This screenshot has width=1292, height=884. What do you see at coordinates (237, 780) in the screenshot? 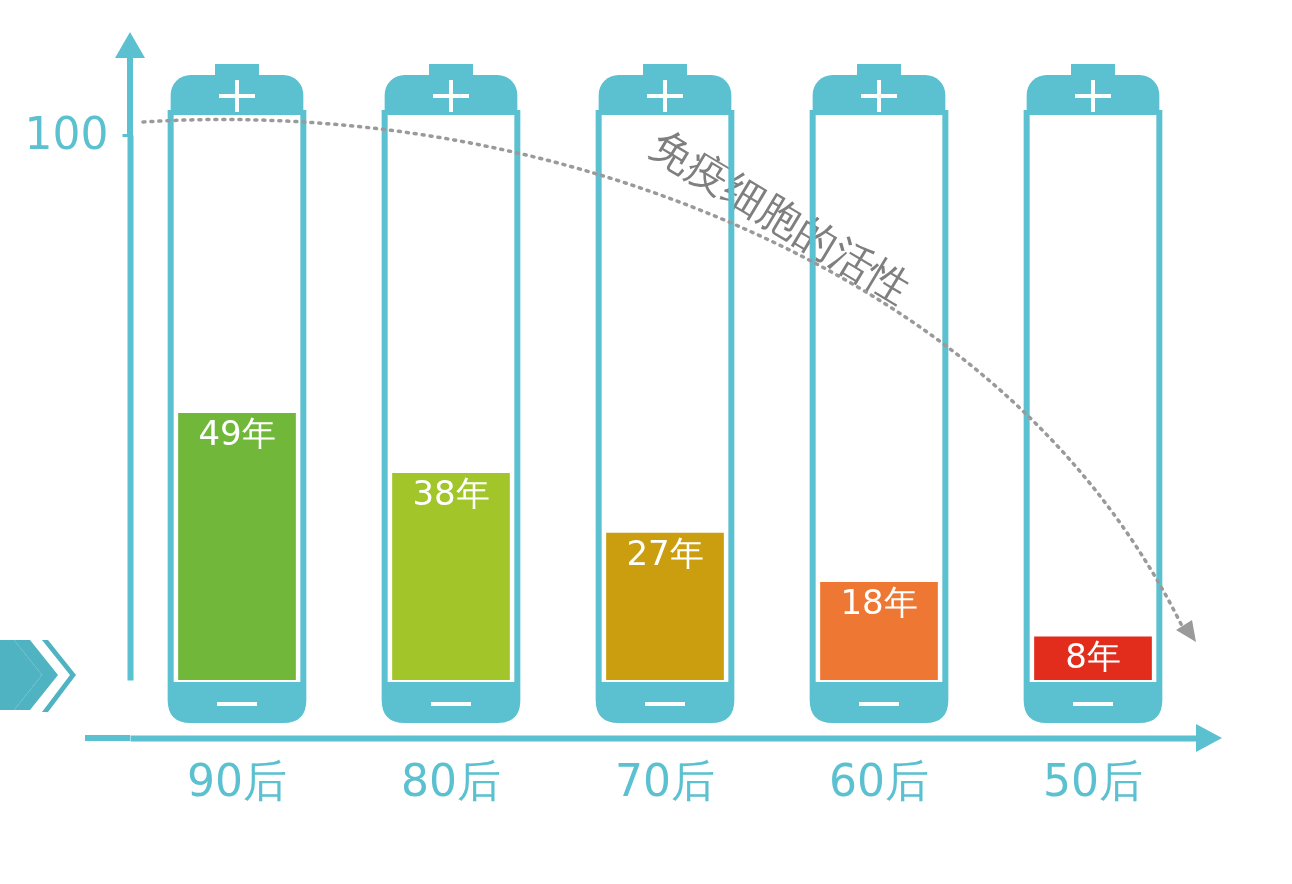
I see `x-tick-label: 90后` at bounding box center [237, 780].